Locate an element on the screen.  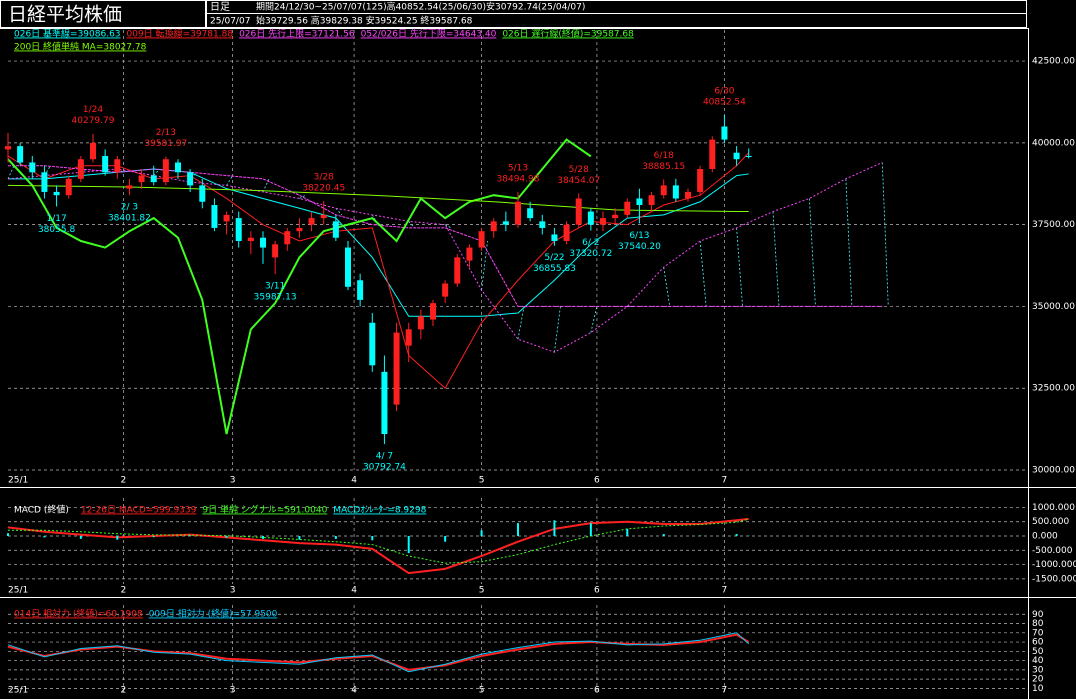
x-tick-label: 4 is located at coordinates (354, 481).